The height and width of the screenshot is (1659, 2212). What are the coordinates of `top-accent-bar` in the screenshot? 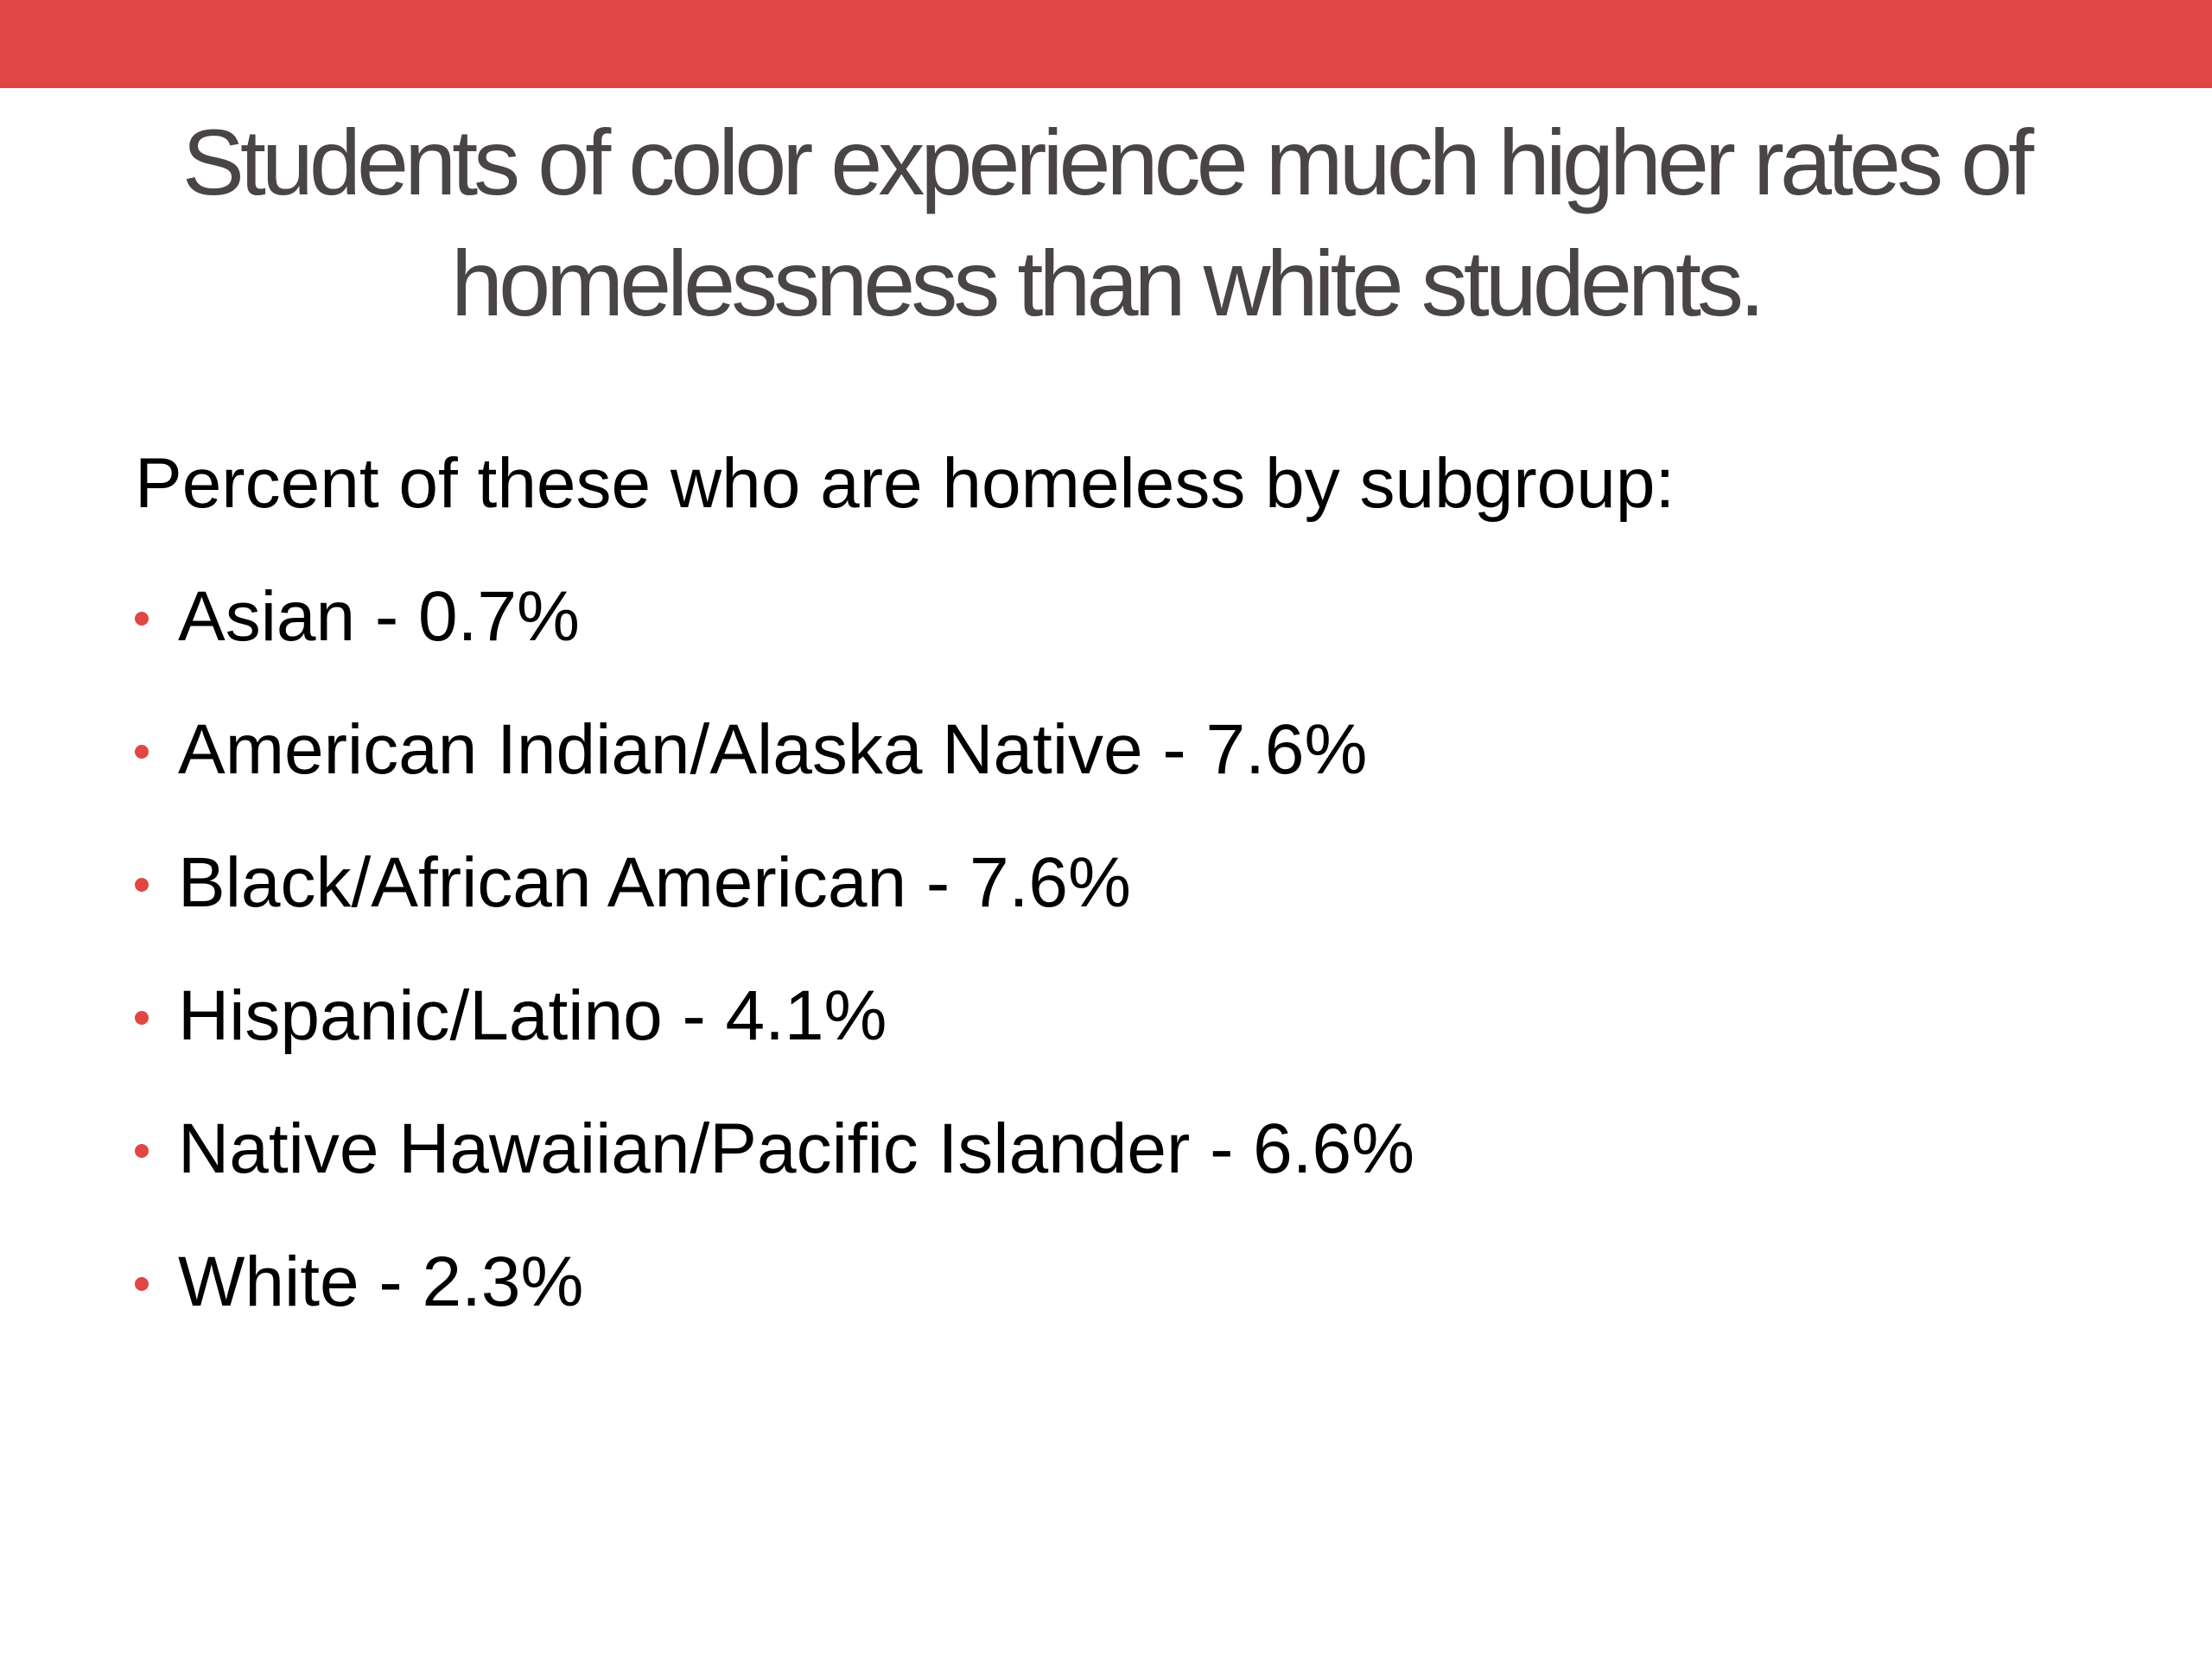 It's located at (1106, 44).